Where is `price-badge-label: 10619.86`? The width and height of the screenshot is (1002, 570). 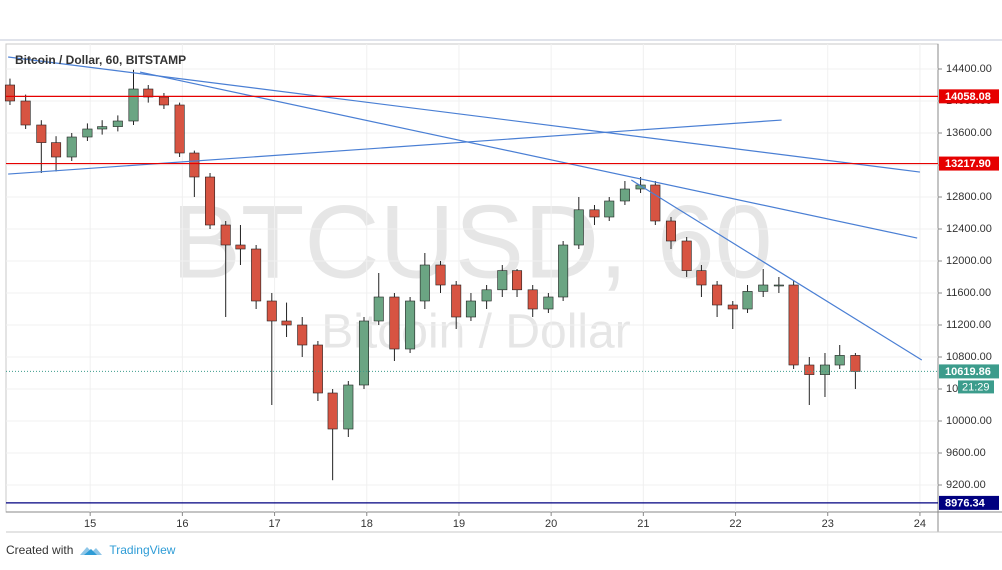
price-badge-label: 10619.86 is located at coordinates (968, 372).